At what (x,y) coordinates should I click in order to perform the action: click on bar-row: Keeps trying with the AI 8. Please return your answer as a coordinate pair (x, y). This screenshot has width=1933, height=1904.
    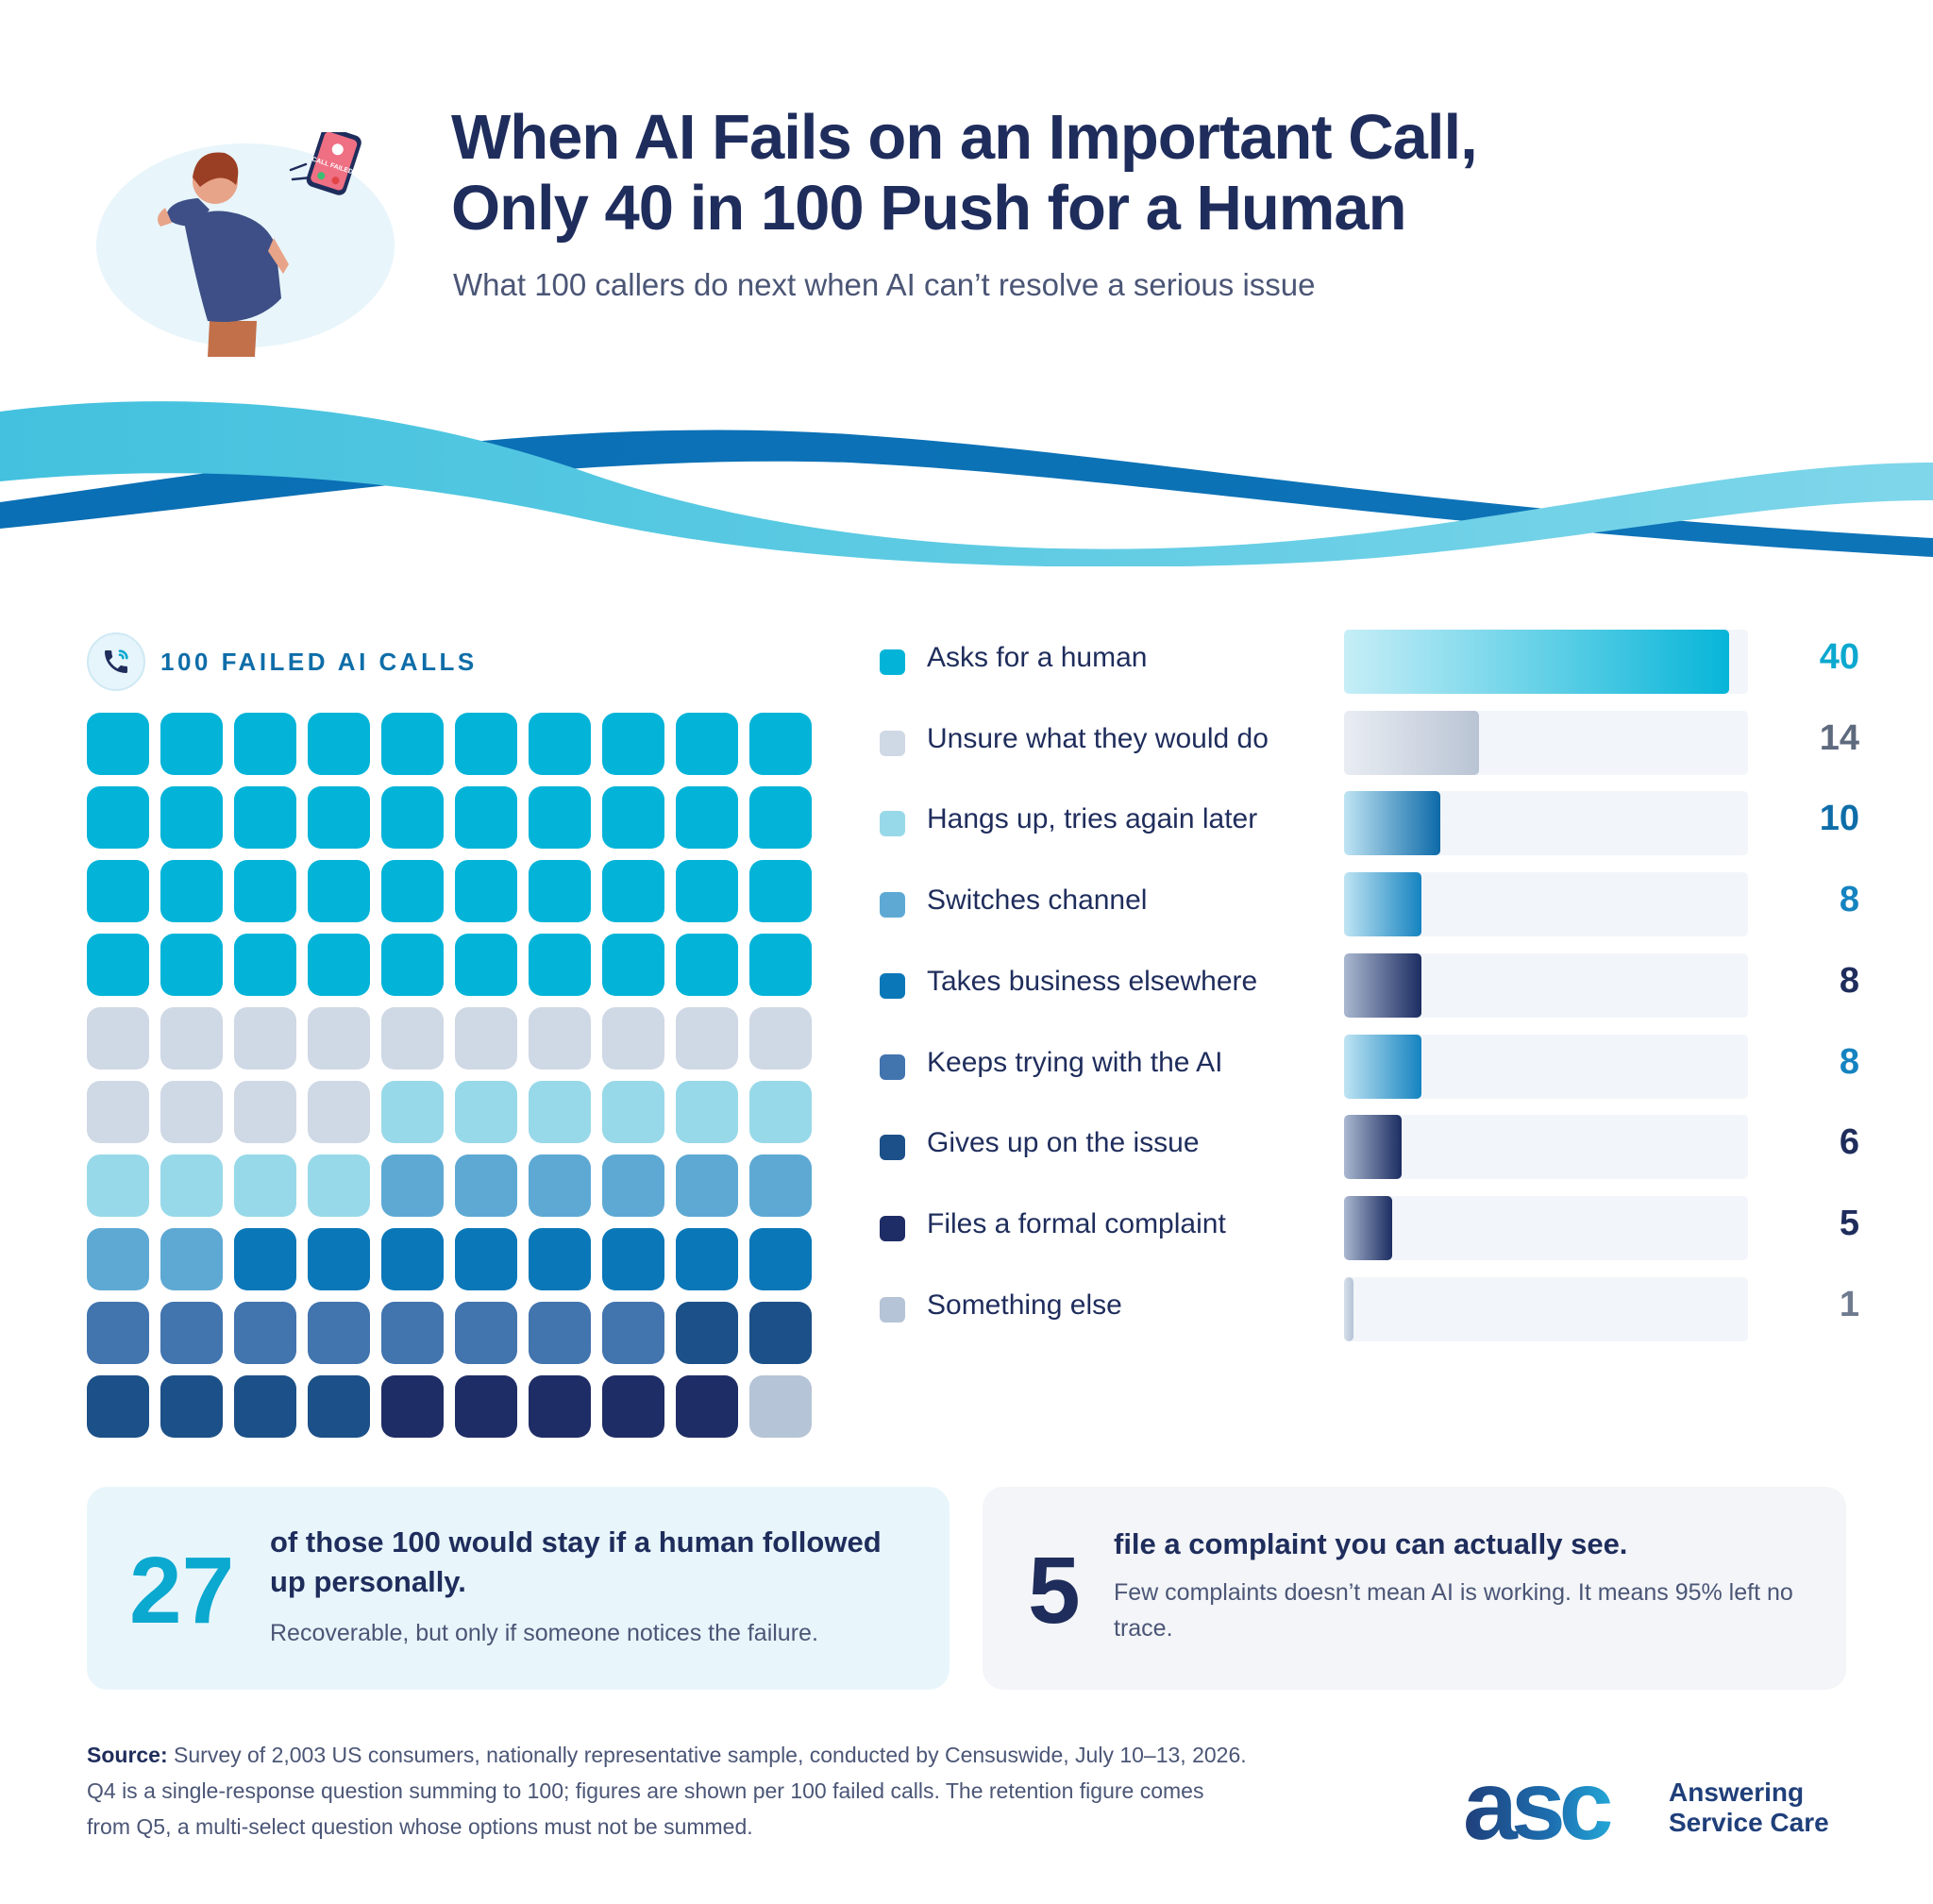
    Looking at the image, I should click on (1368, 1066).